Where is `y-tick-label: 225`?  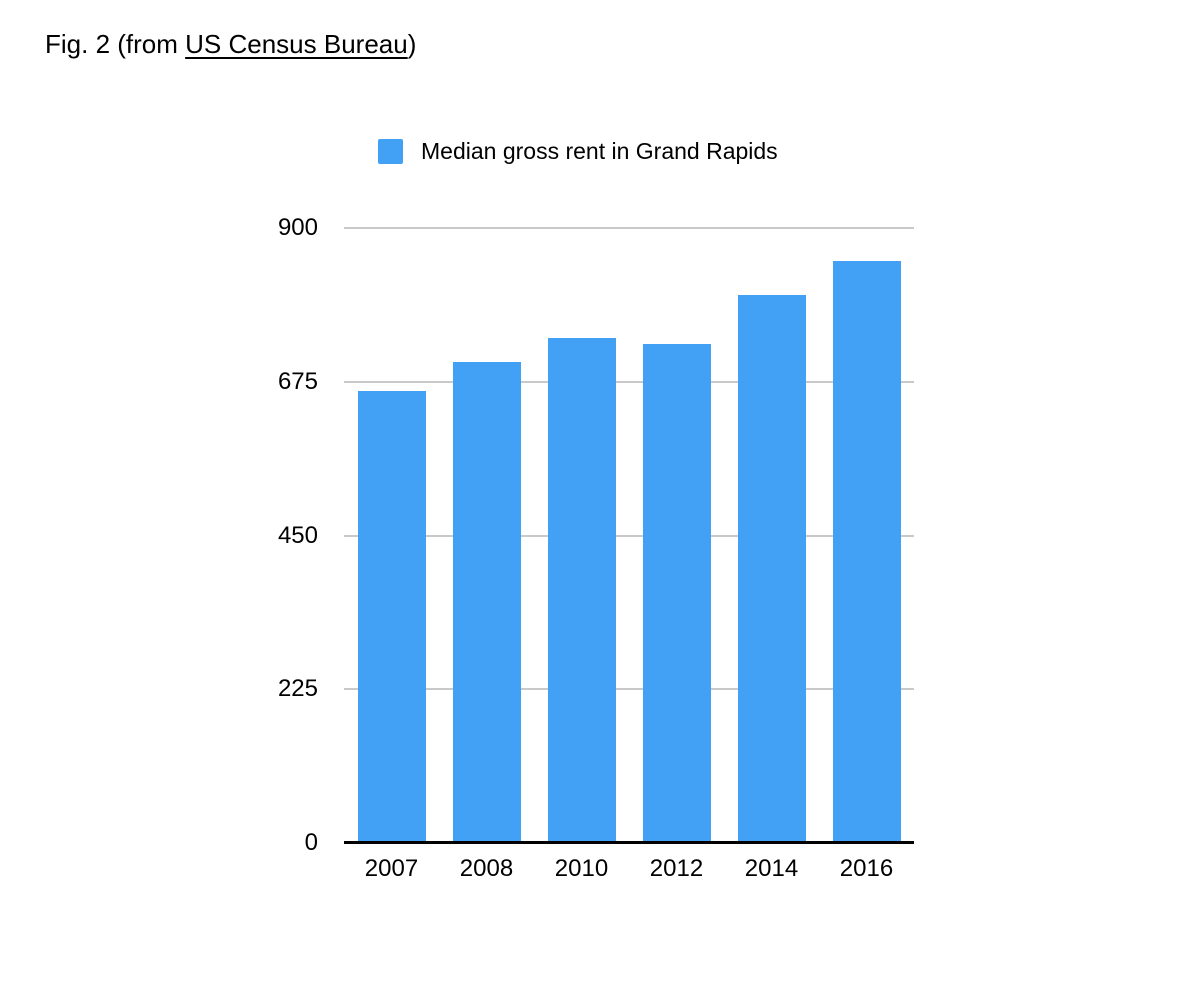 y-tick-label: 225 is located at coordinates (297, 689).